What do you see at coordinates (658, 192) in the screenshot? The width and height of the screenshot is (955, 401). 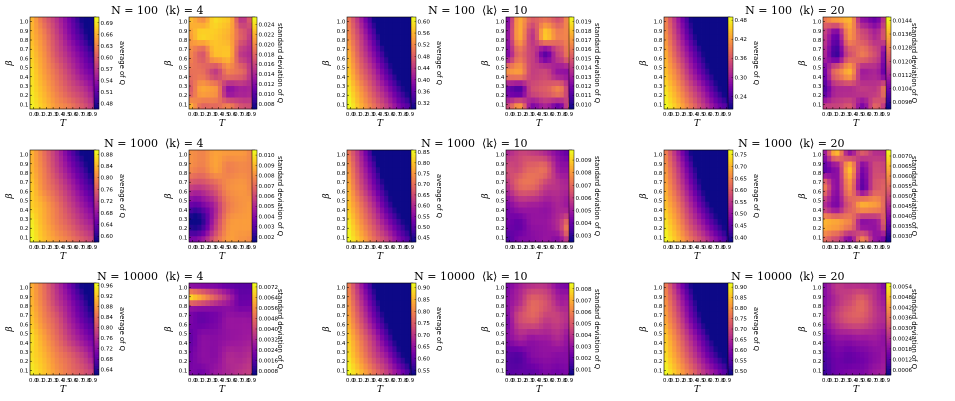 I see `y-tick-label: 0.6` at bounding box center [658, 192].